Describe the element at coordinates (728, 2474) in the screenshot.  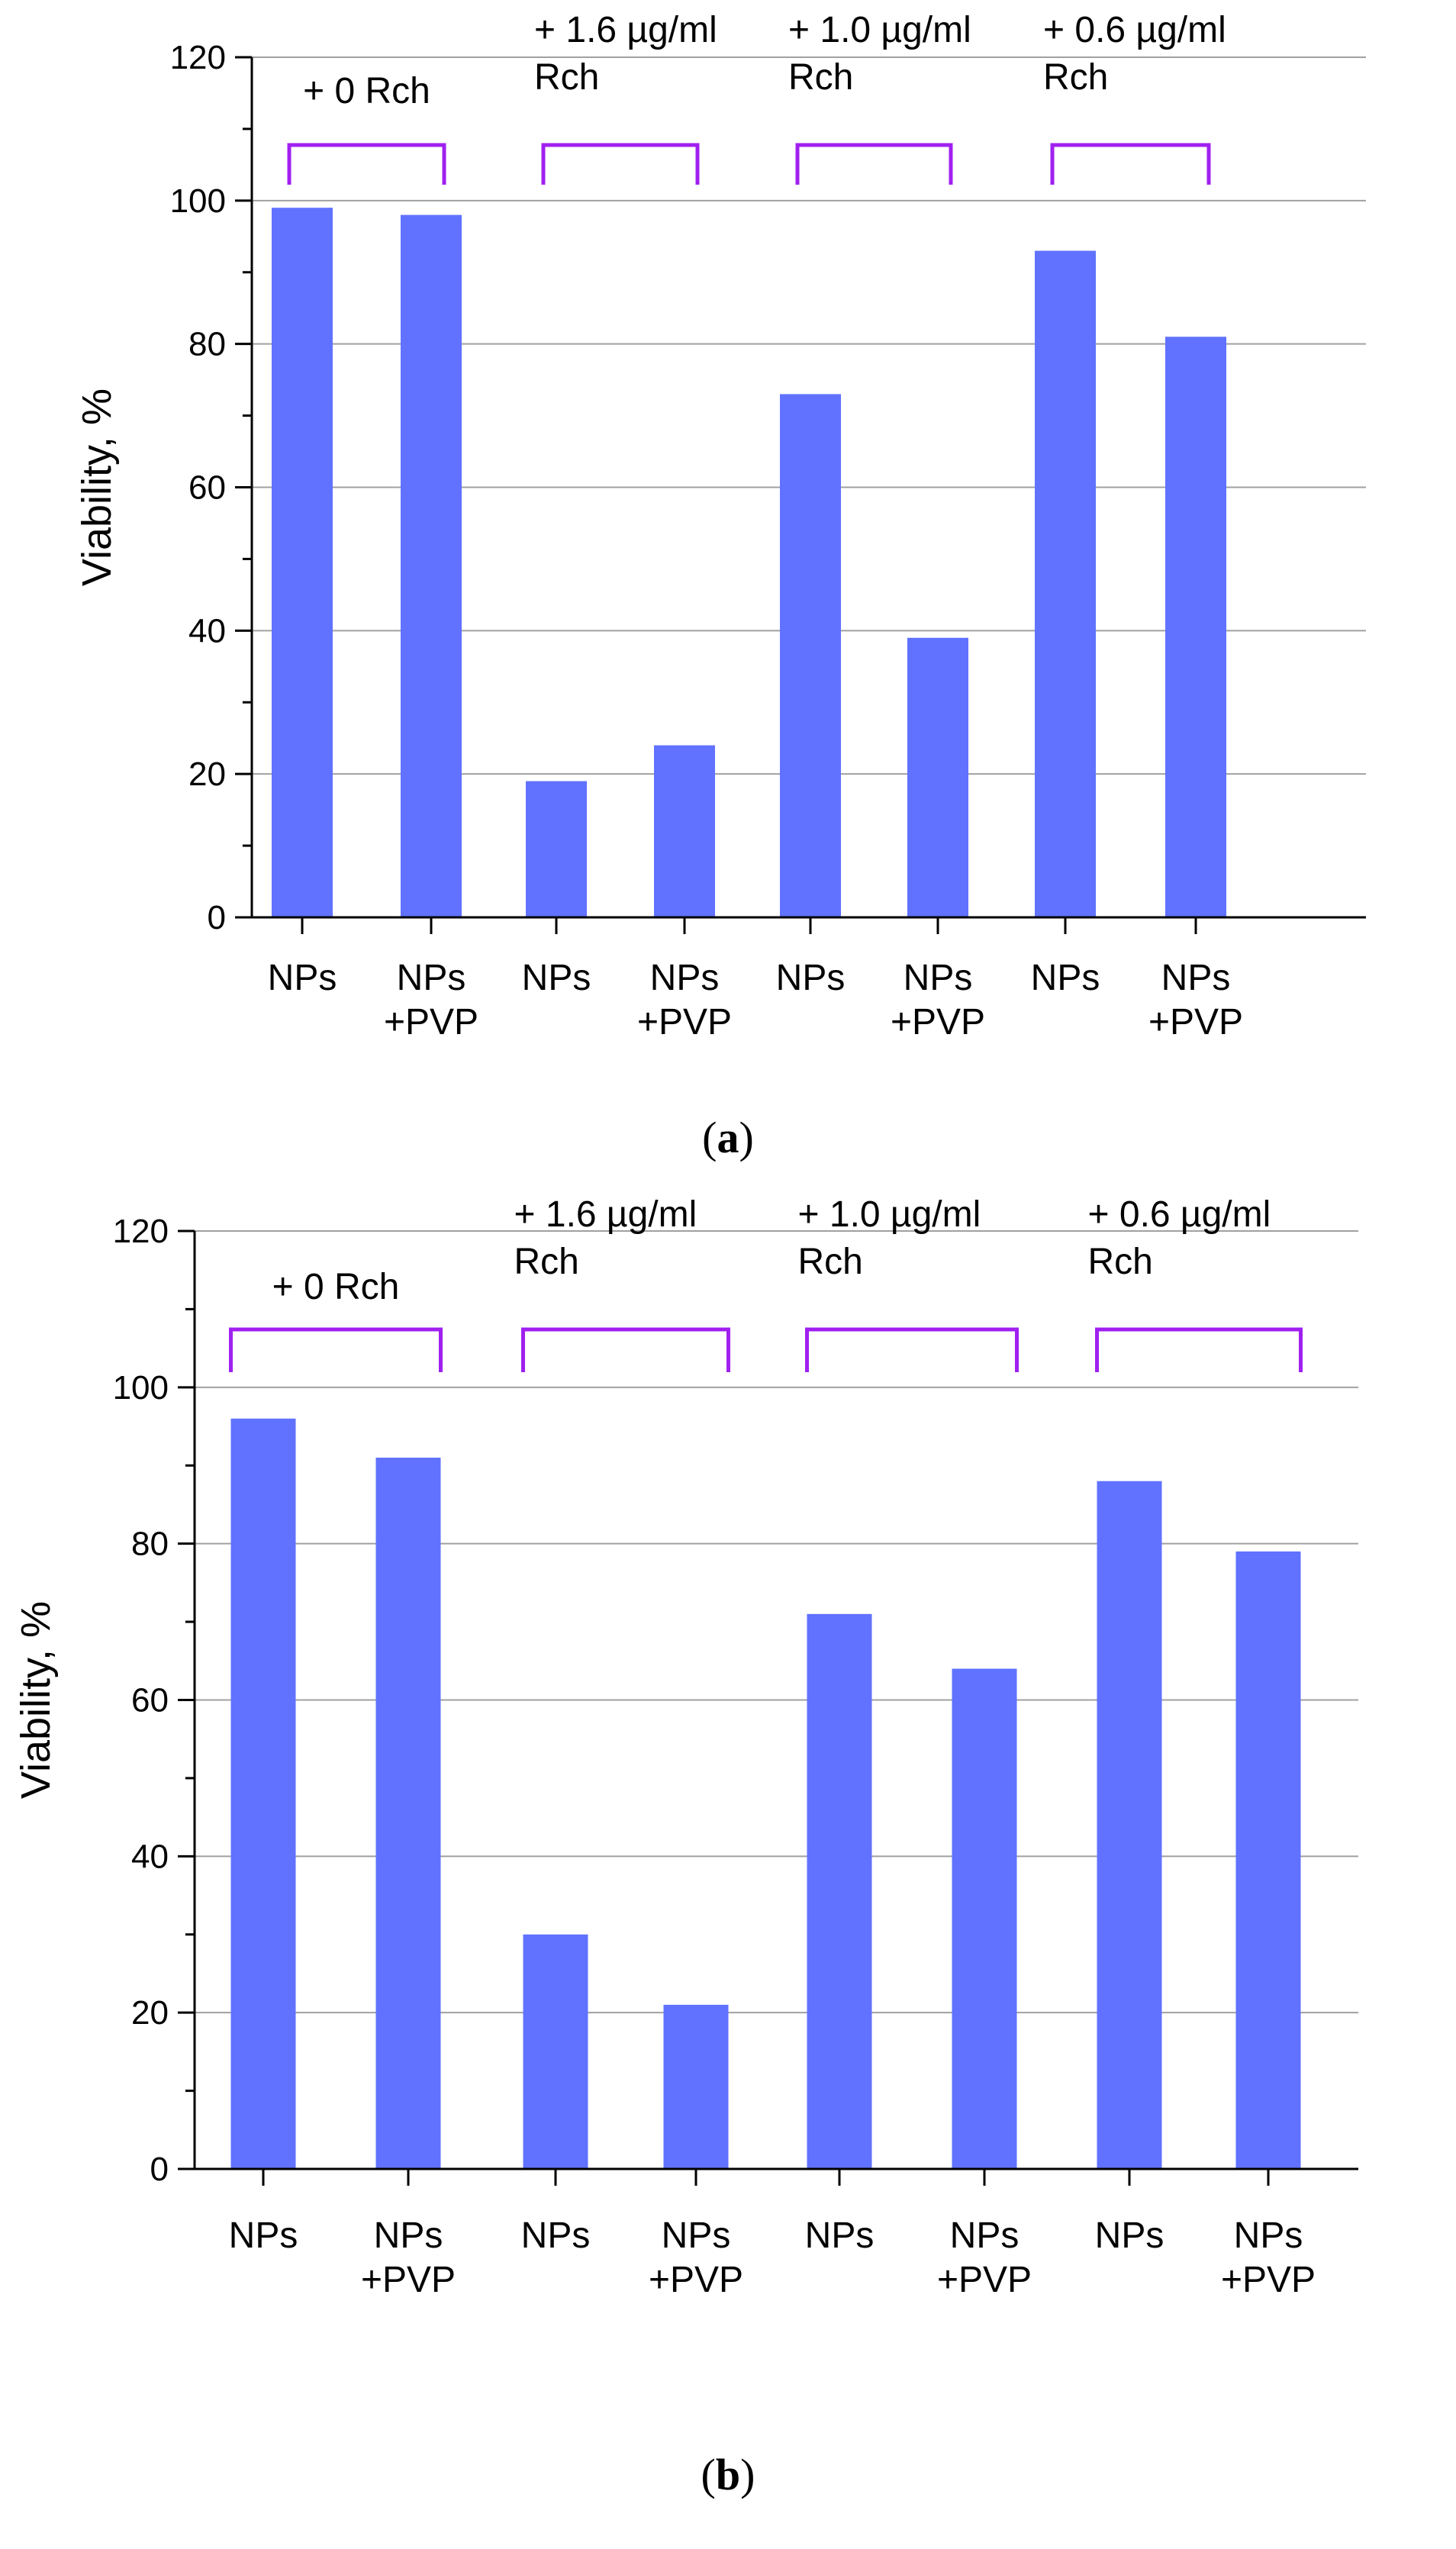
I see `panel-label: (b)` at that location.